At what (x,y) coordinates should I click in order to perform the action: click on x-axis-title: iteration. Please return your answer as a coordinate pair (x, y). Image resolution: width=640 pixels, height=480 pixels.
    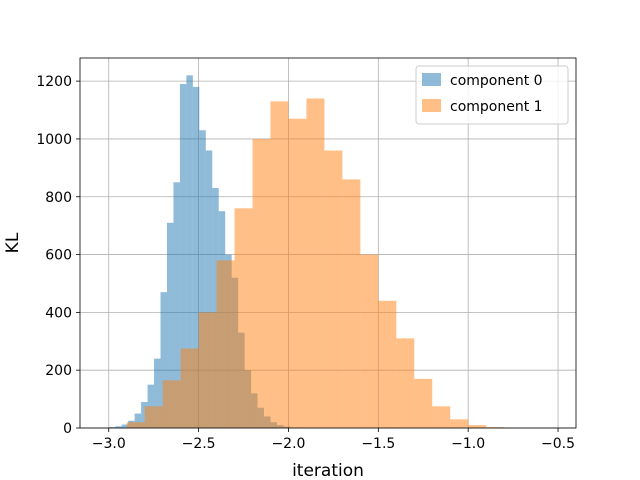
    Looking at the image, I should click on (328, 470).